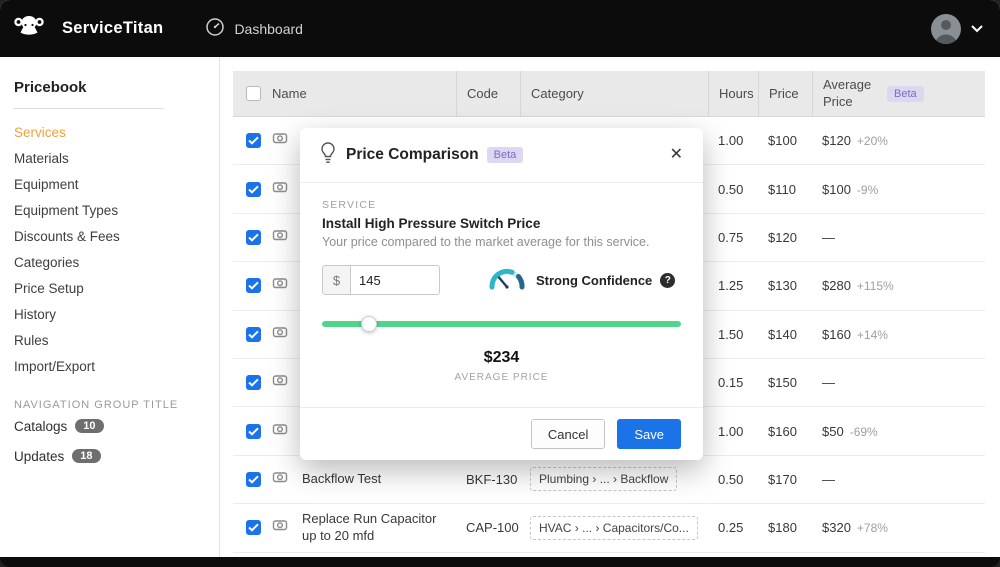  I want to click on item-price: $120, so click(782, 237).